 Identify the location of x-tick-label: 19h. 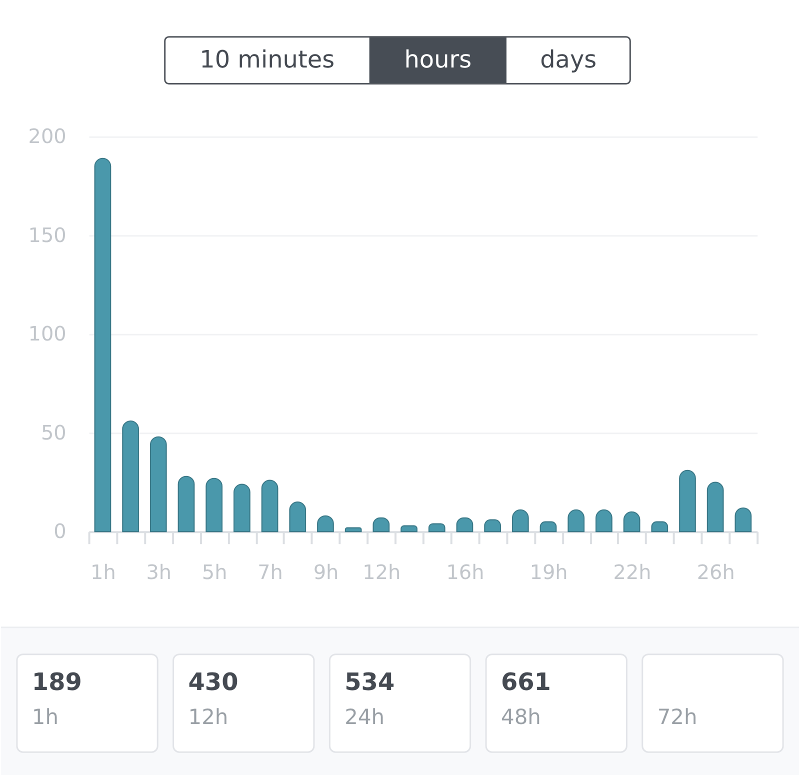
(549, 572).